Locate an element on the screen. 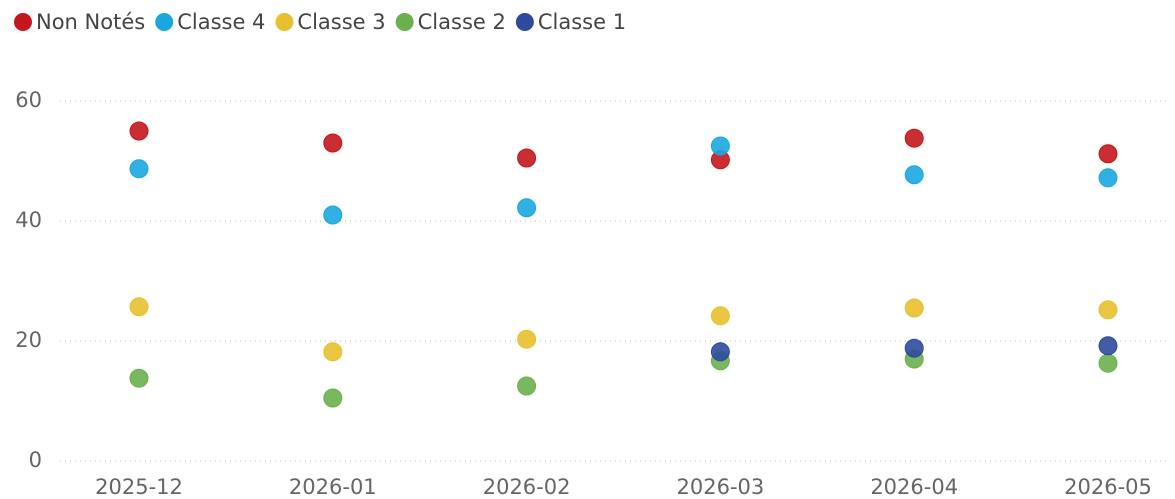  y-tick-label: 60 is located at coordinates (28, 100).